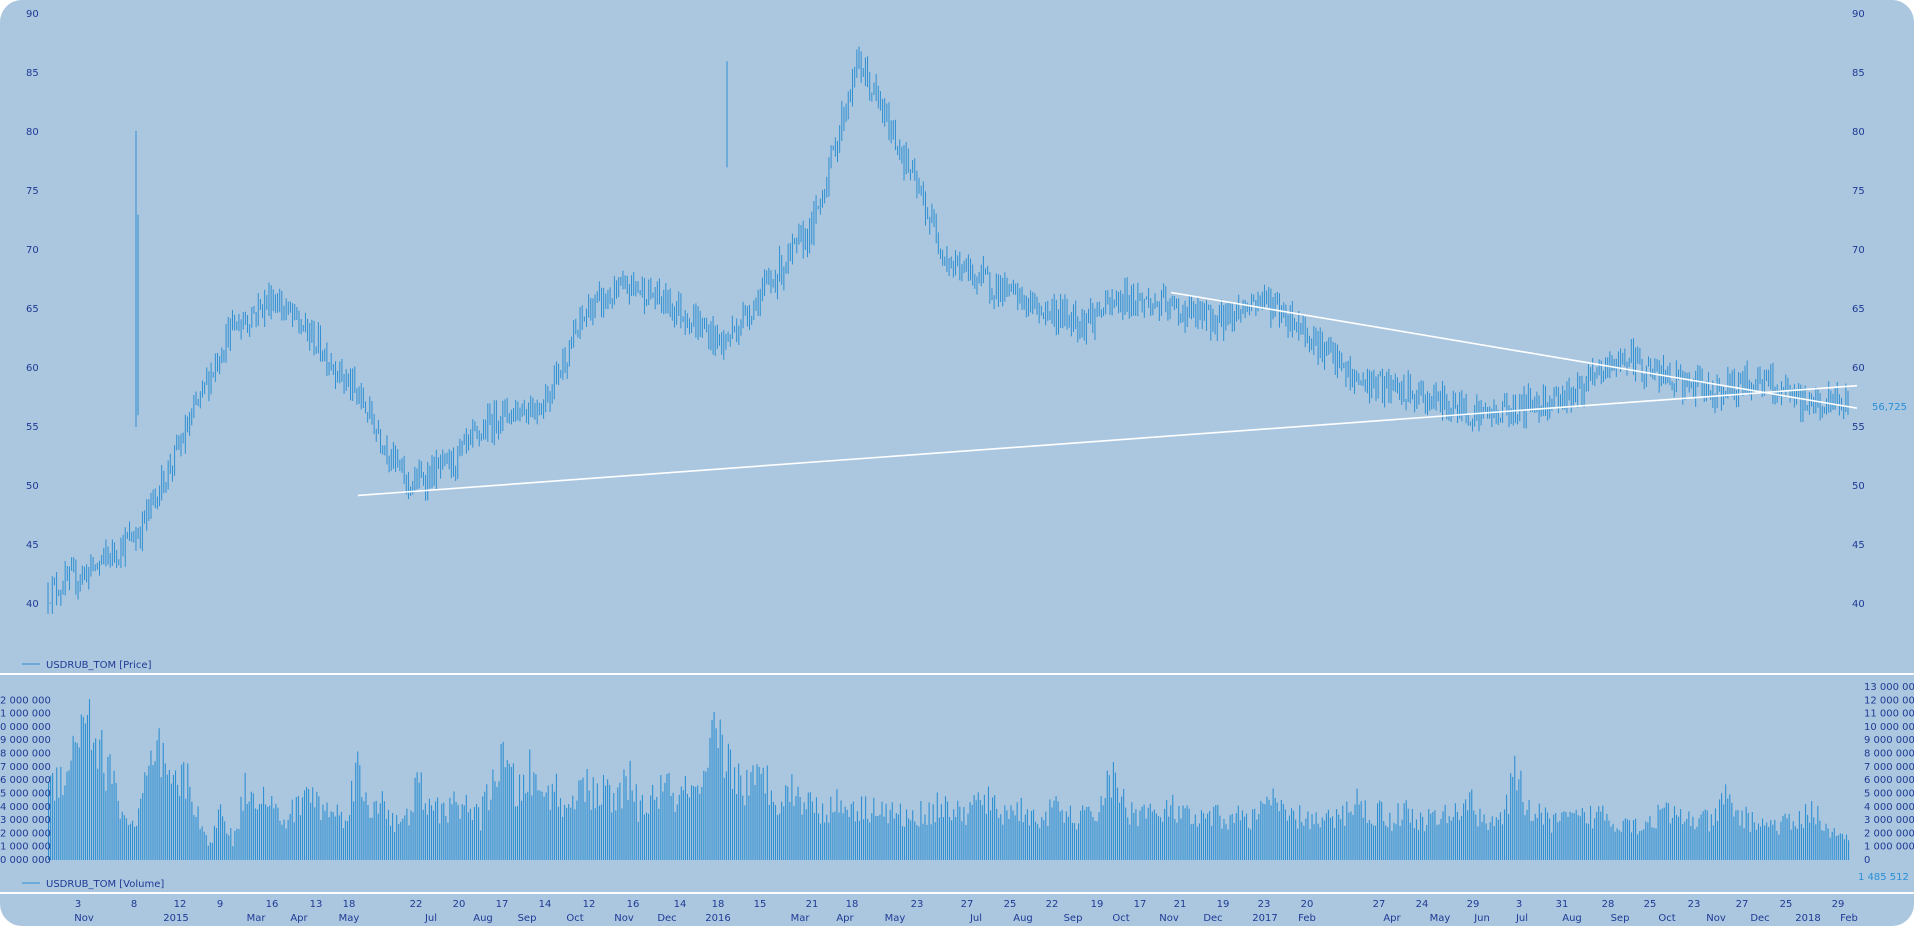  Describe the element at coordinates (134, 904) in the screenshot. I see `x-tick-day: 8` at that location.